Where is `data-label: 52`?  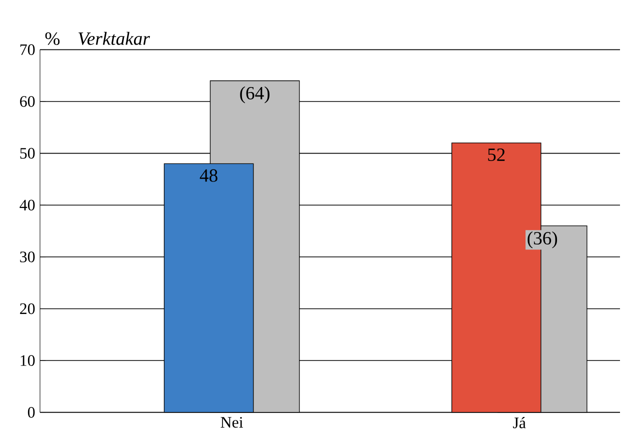 data-label: 52 is located at coordinates (496, 155).